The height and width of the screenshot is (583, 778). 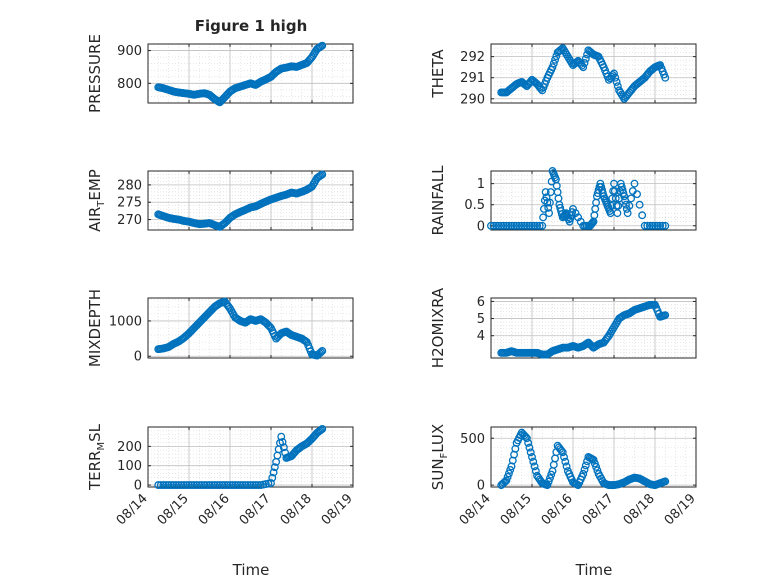 What do you see at coordinates (594, 570) in the screenshot?
I see `x-axis-label-right: Time` at bounding box center [594, 570].